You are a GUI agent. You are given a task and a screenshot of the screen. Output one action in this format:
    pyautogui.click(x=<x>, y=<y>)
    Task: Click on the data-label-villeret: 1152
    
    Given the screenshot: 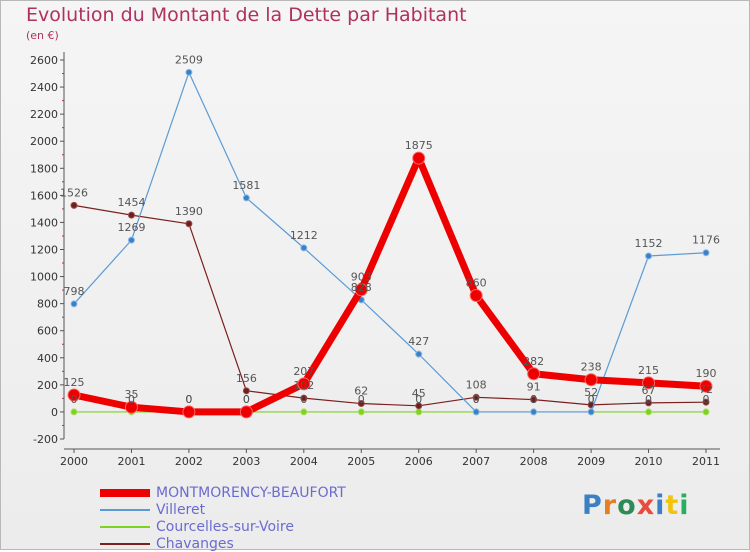 What is the action you would take?
    pyautogui.click(x=649, y=243)
    